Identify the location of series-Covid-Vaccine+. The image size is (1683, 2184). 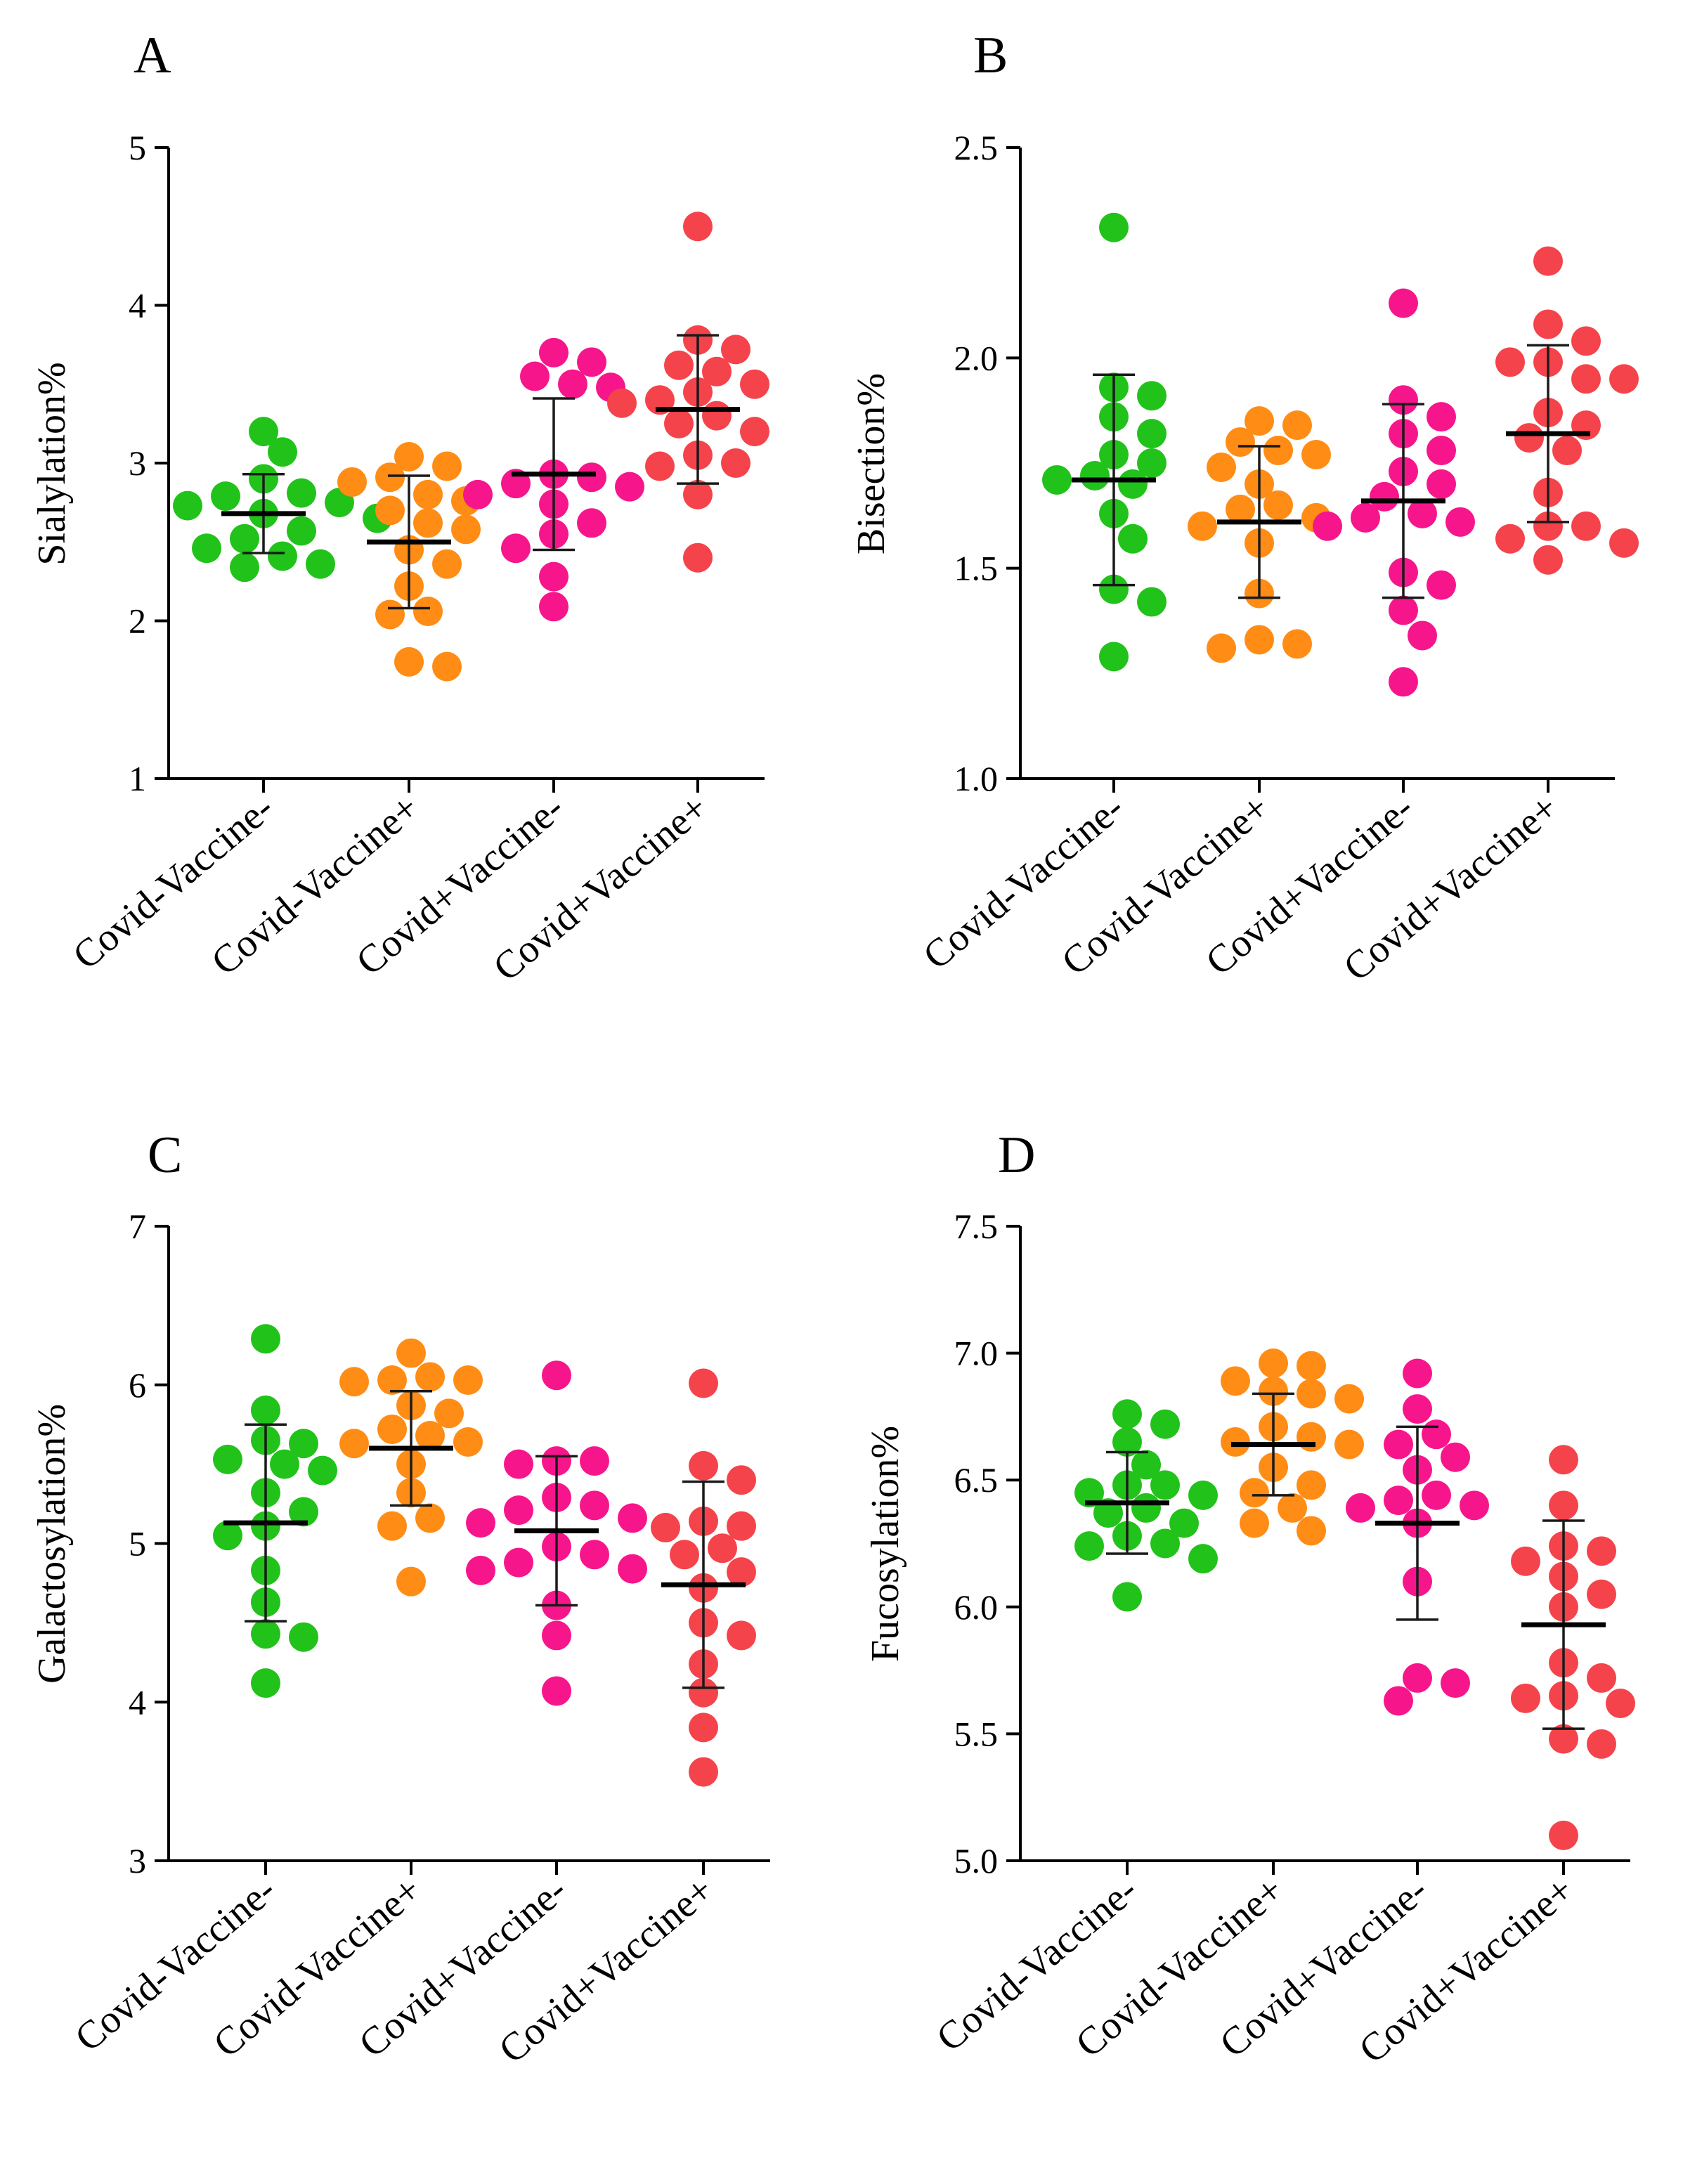
(1292, 1447).